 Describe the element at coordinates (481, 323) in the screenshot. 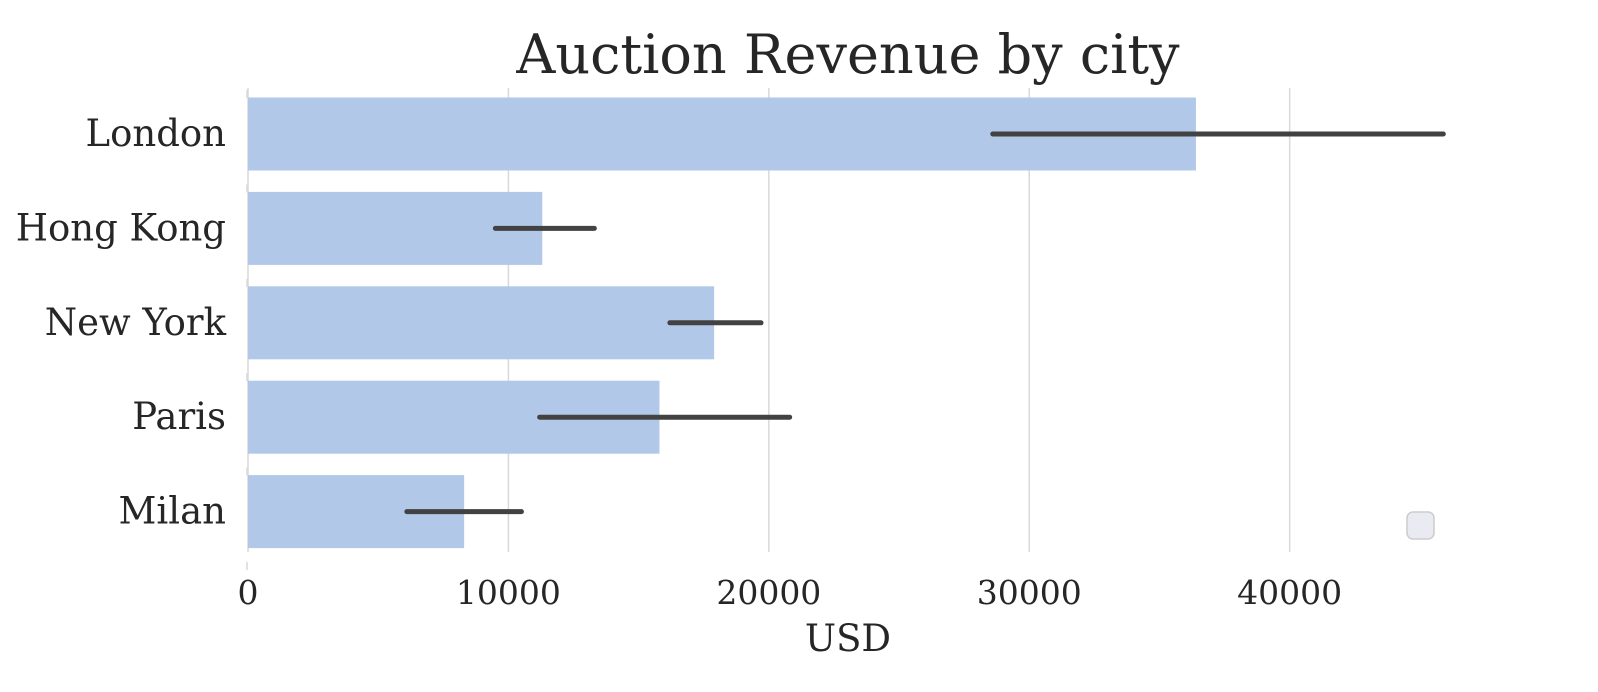

I see `bar` at that location.